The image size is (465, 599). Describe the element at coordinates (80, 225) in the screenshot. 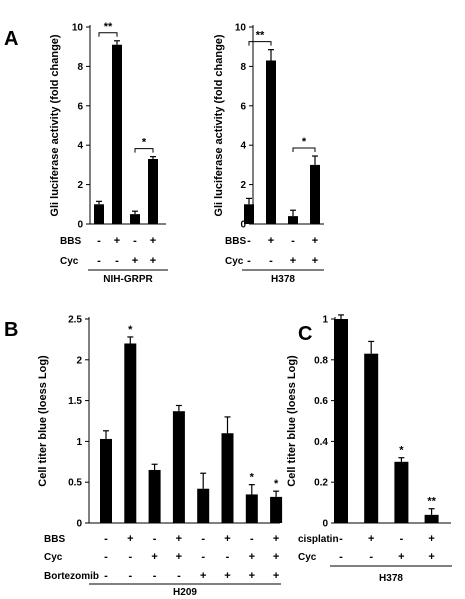

I see `chart0-y-tick-label: 0` at that location.